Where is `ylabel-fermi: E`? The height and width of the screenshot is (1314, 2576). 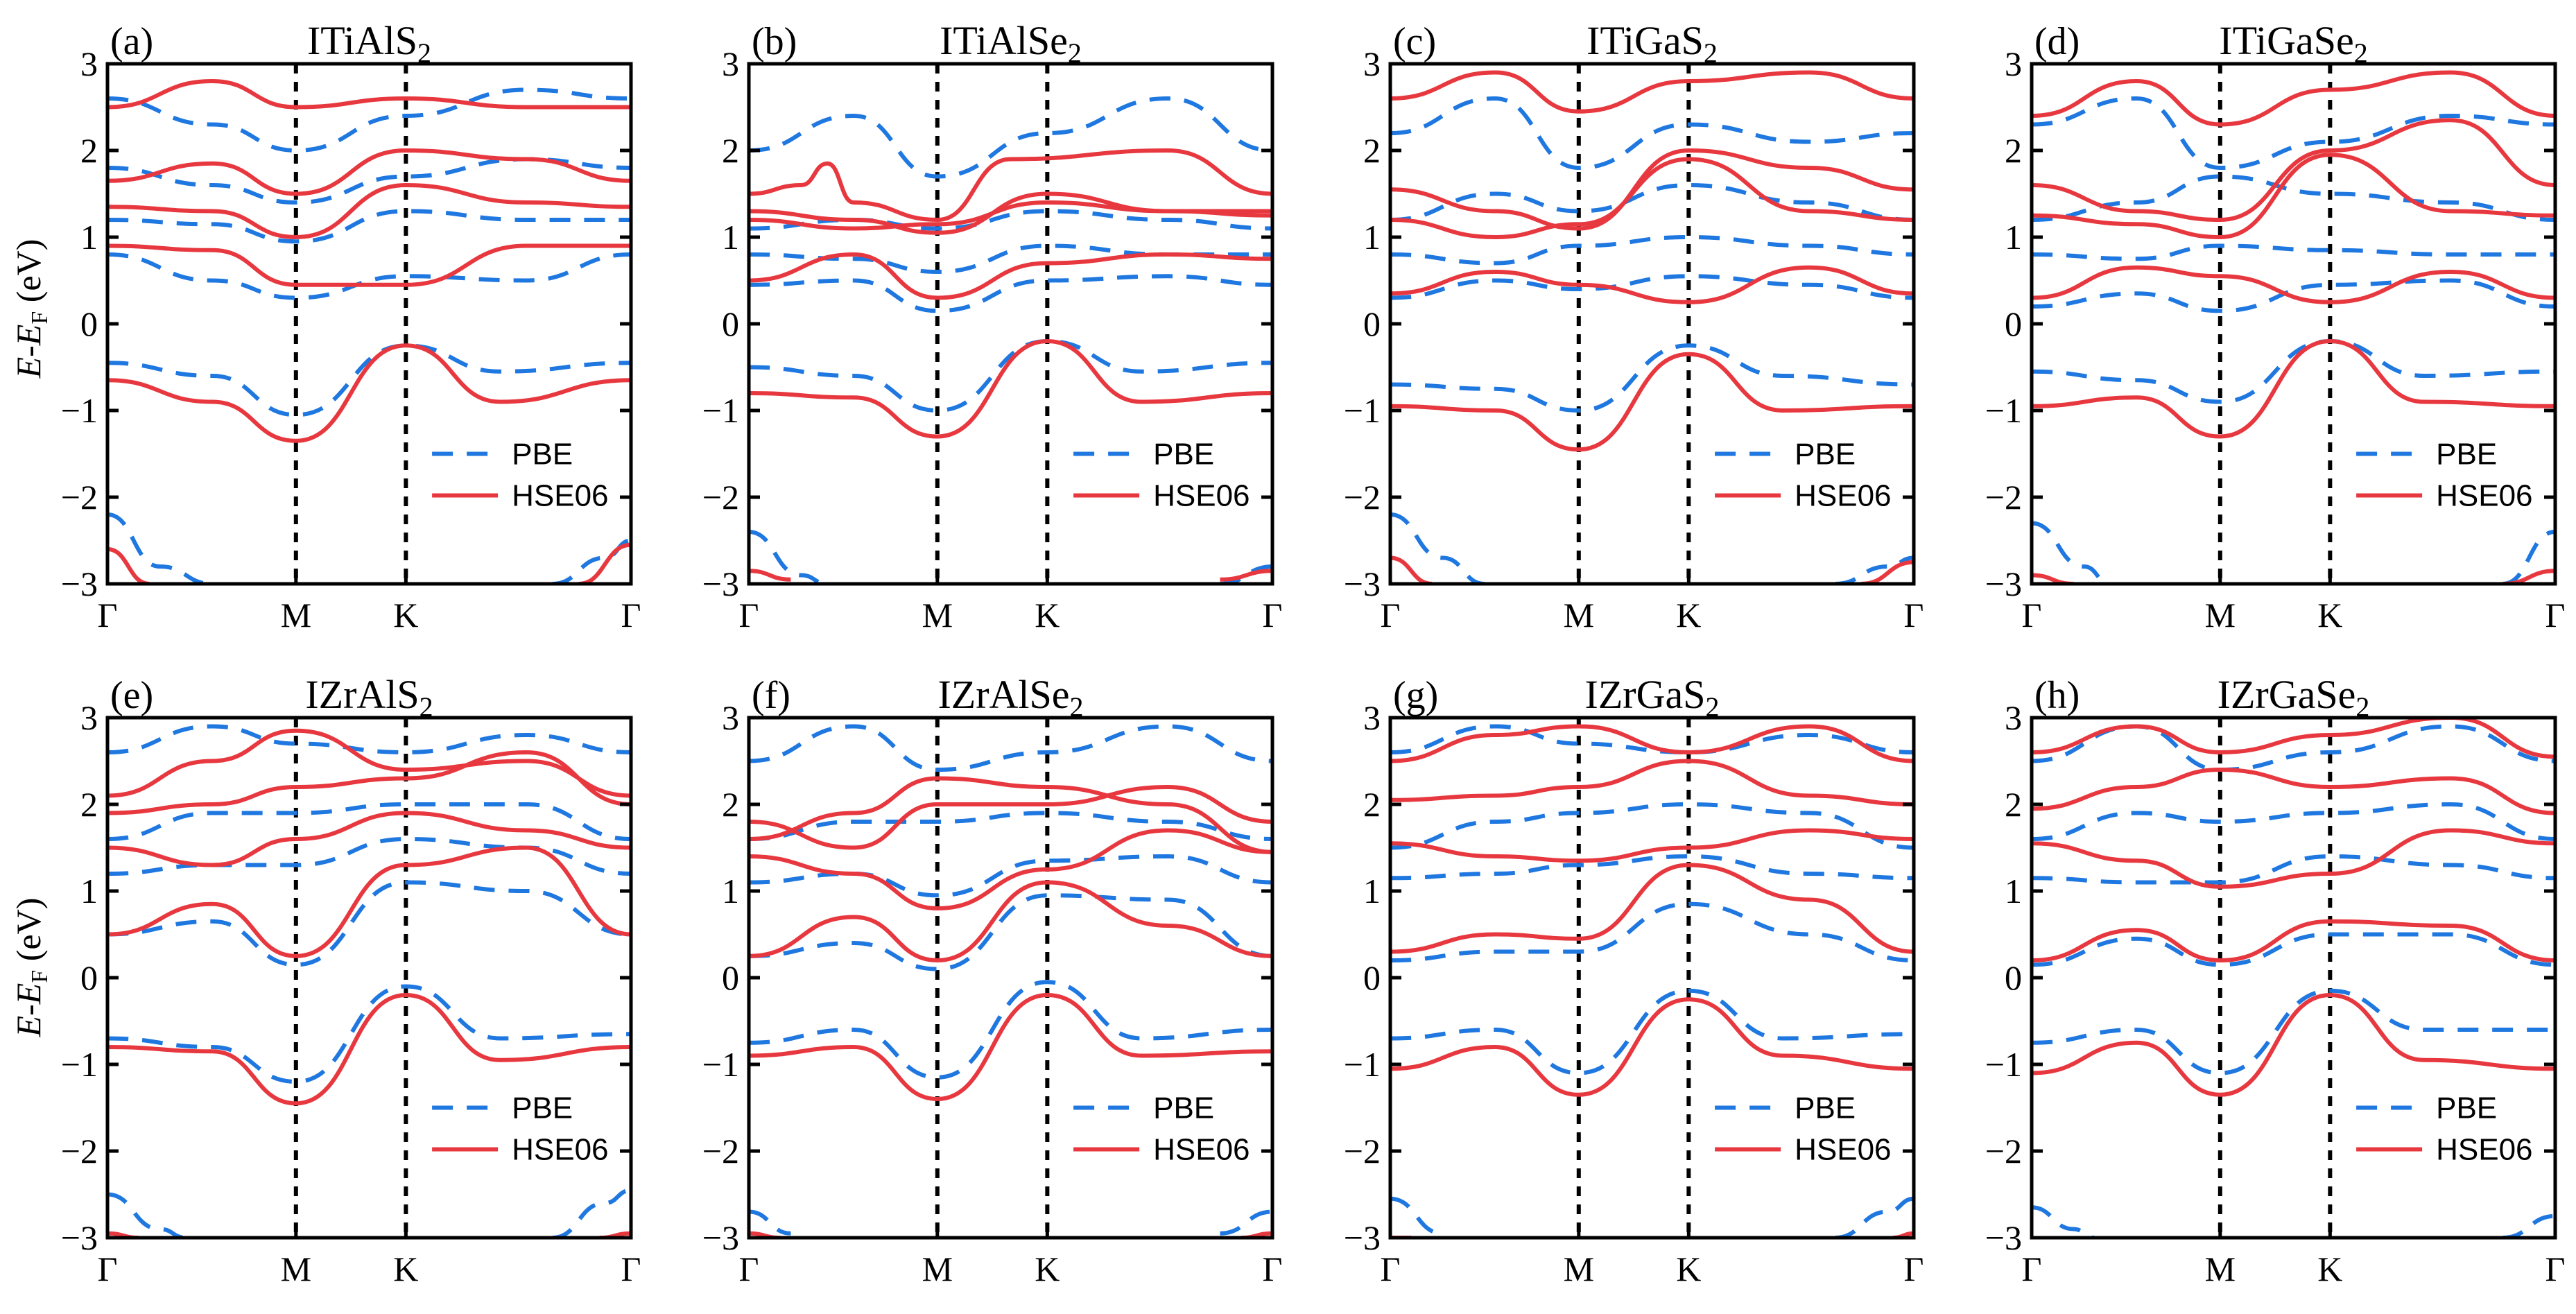 ylabel-fermi: E is located at coordinates (28, 336).